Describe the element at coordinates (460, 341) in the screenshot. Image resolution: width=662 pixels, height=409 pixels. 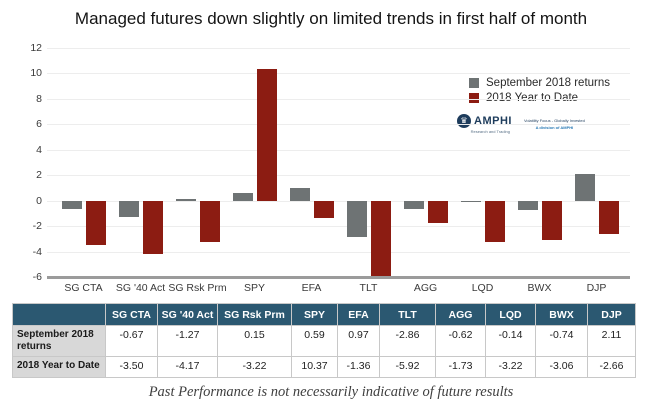
I see `table-value-cell: -0.62` at that location.